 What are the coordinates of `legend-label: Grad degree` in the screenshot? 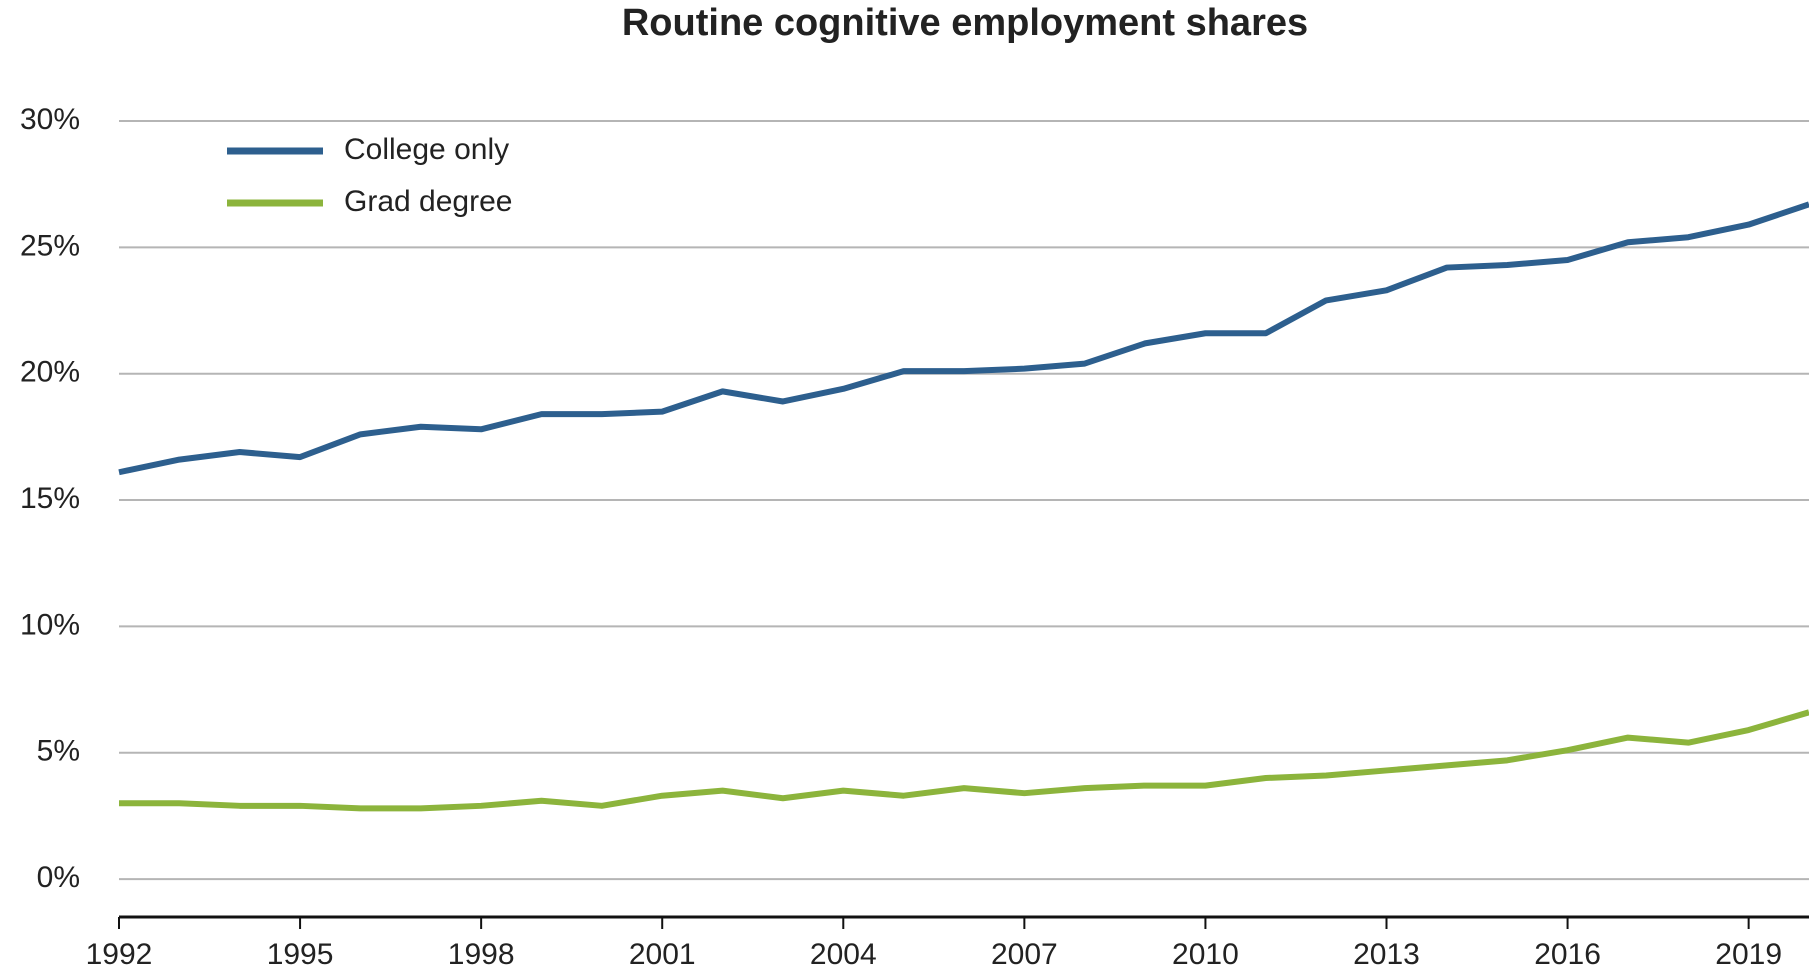 It's located at (428, 201).